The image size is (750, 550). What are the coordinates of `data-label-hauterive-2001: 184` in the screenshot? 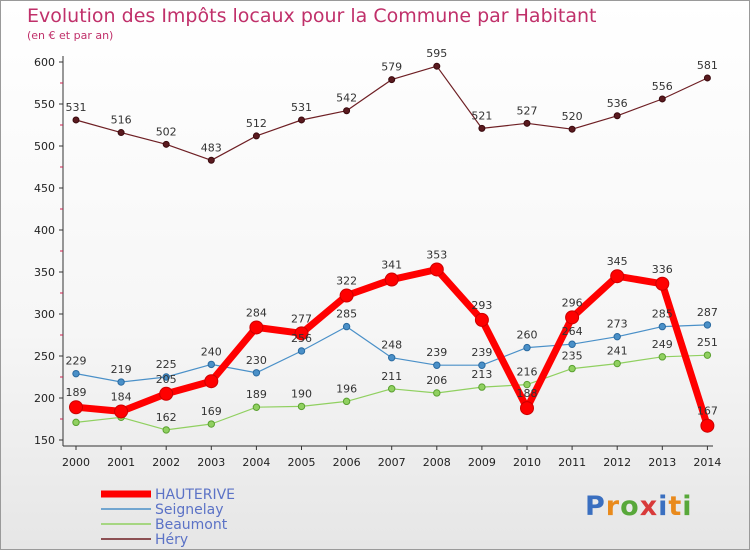 It's located at (121, 396).